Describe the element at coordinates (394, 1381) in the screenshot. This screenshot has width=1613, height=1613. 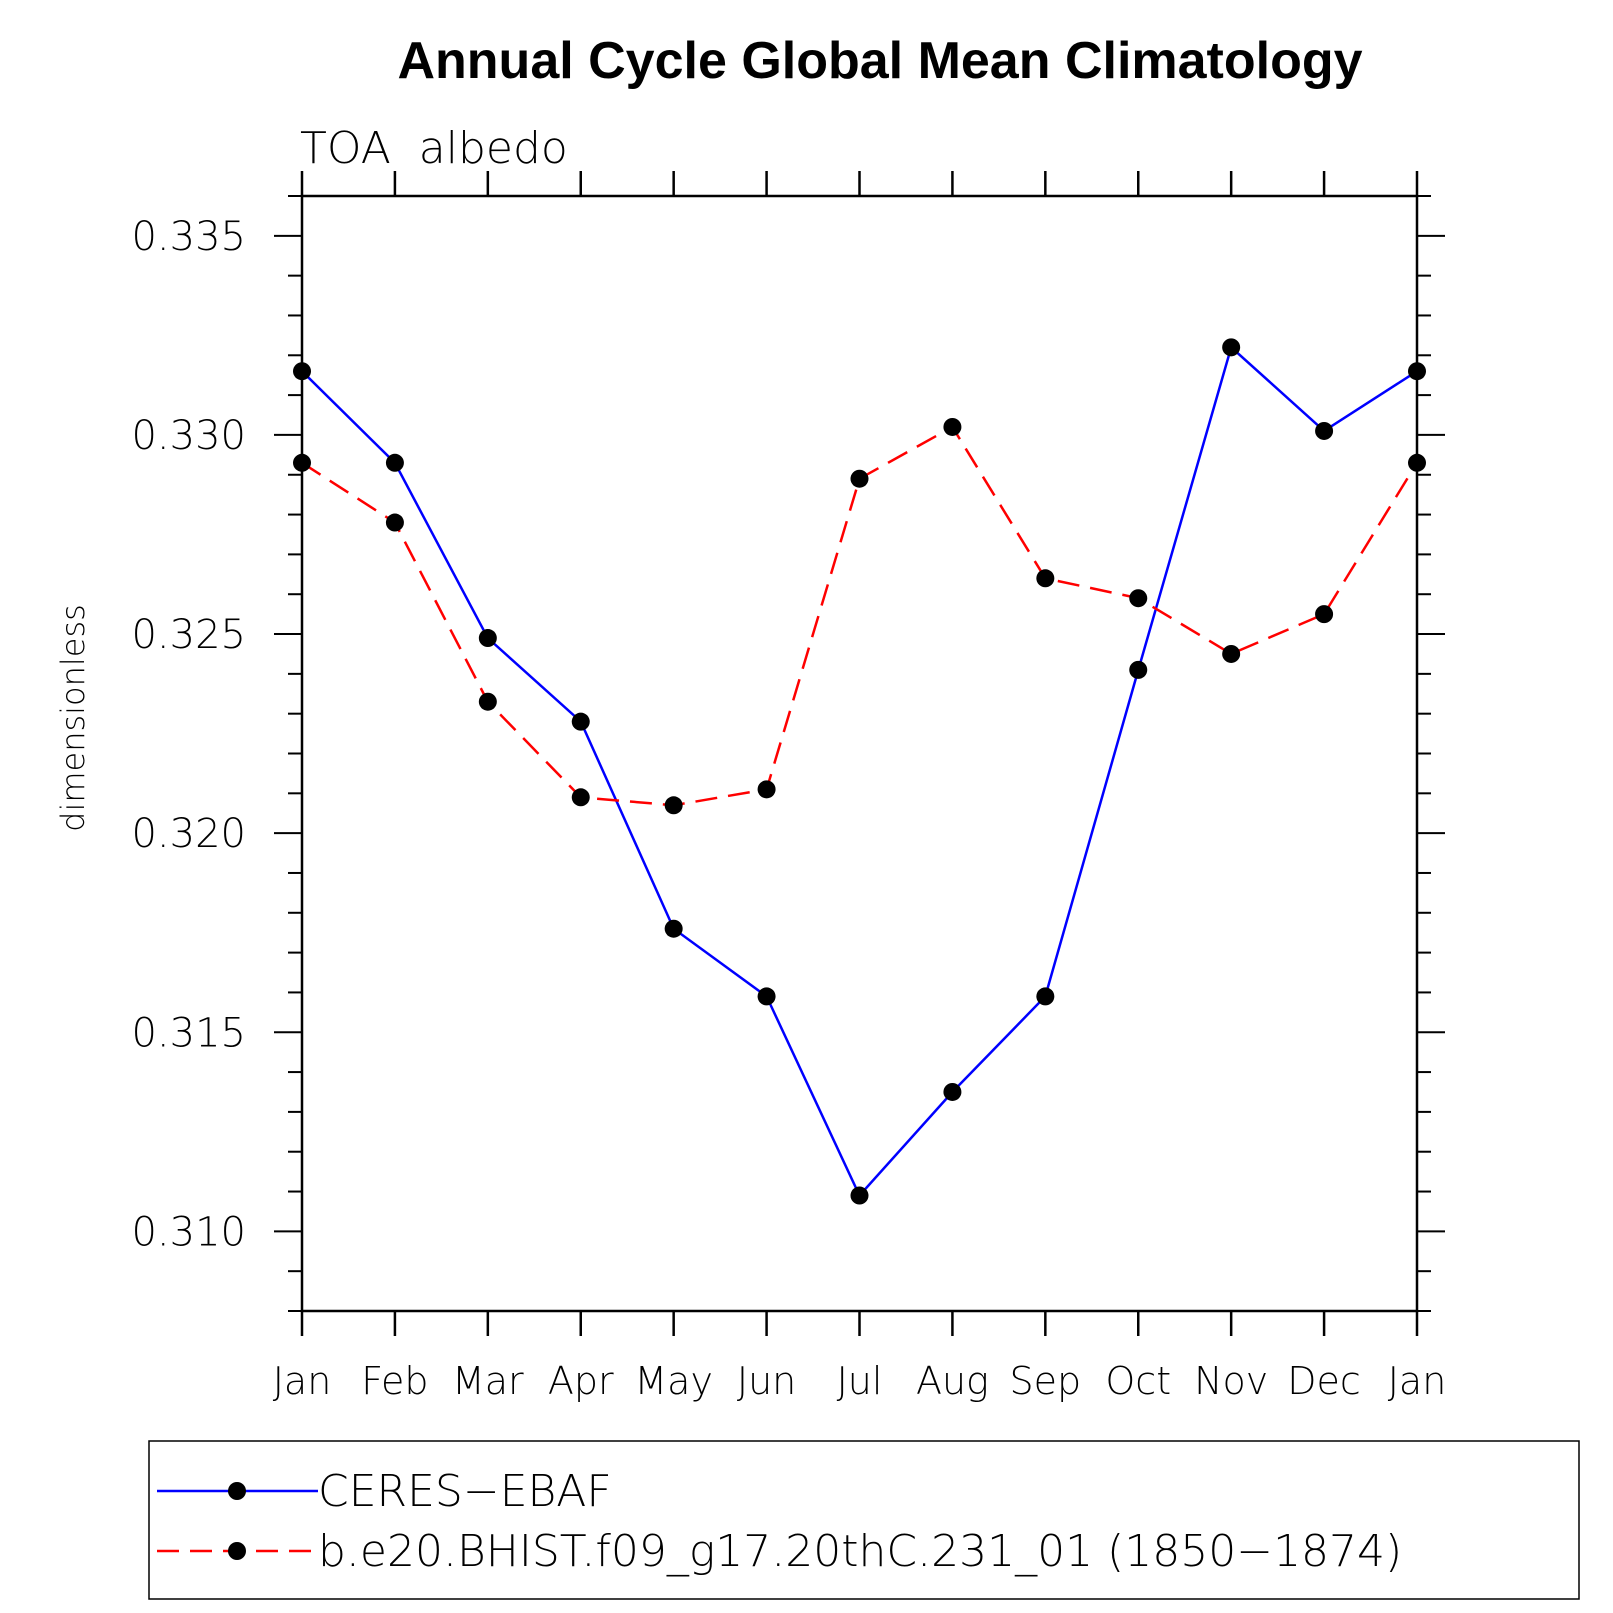
I see `x-tick-label: Feb` at that location.